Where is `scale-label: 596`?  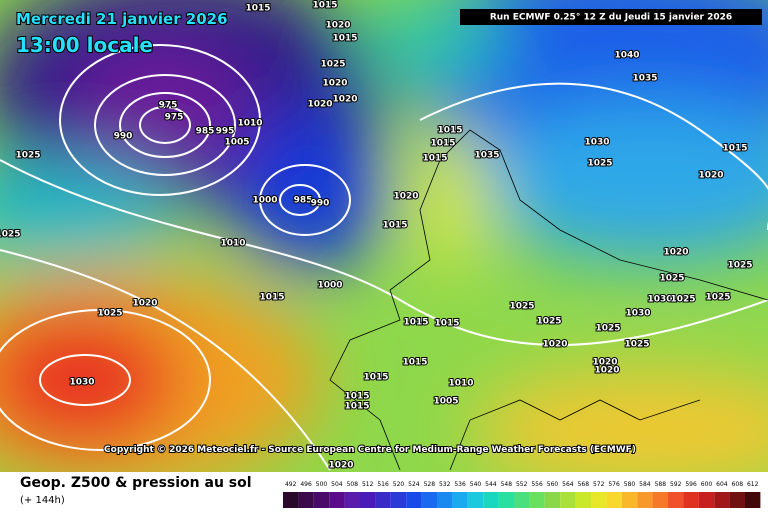 scale-label: 596 is located at coordinates (691, 484).